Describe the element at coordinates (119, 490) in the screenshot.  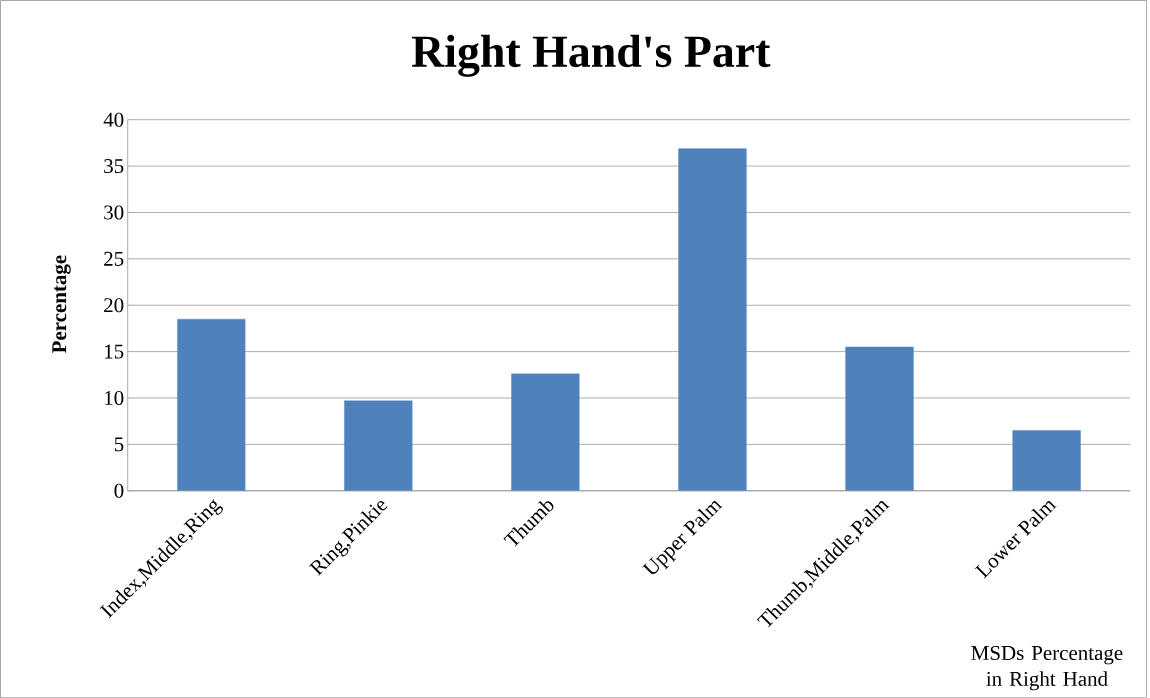
I see `y-tick-label: 0` at that location.